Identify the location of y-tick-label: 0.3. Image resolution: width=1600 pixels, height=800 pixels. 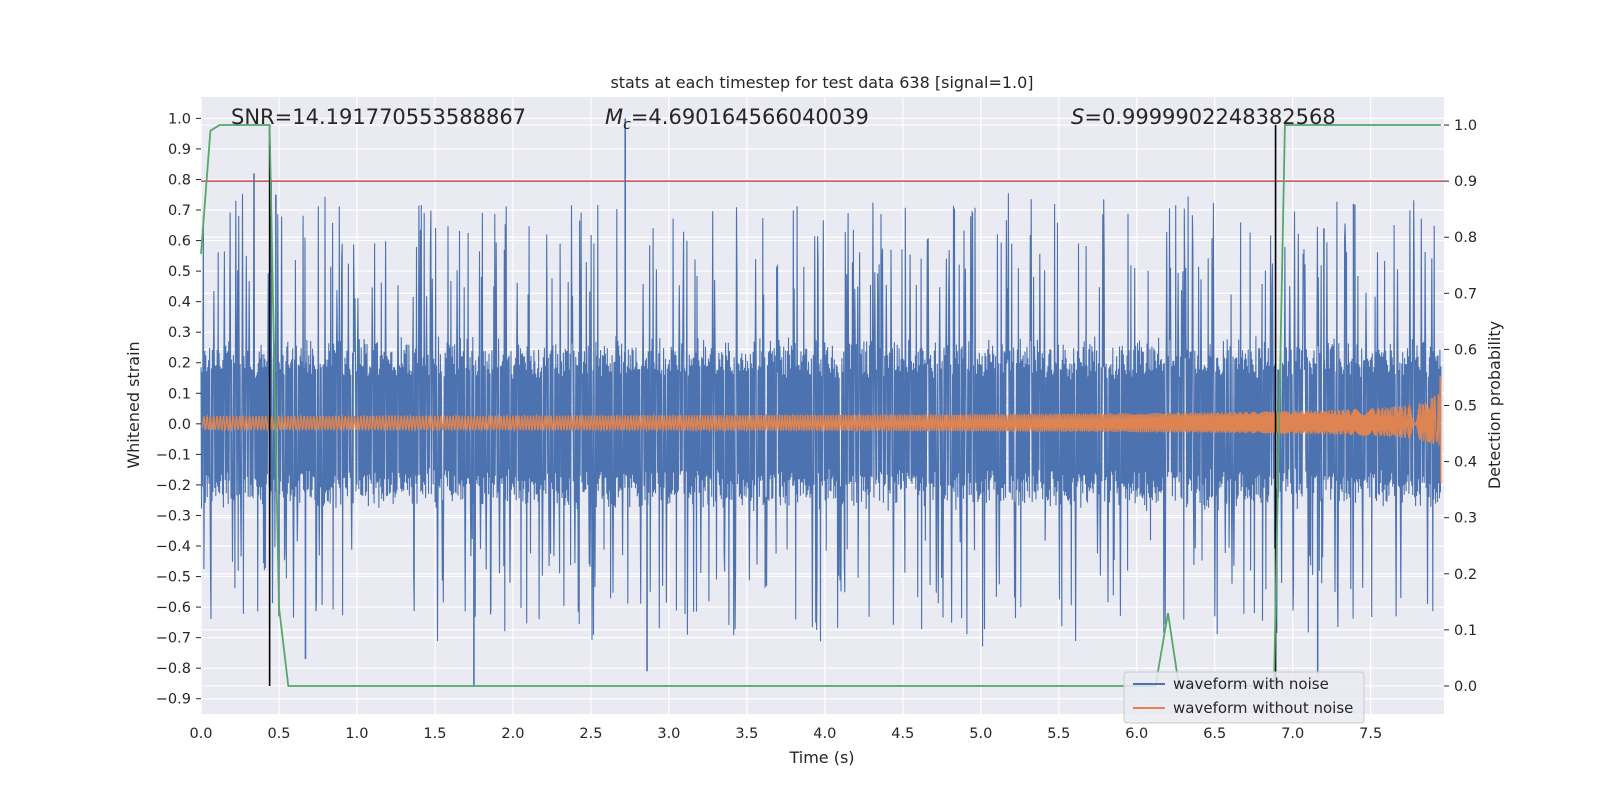
(179, 333).